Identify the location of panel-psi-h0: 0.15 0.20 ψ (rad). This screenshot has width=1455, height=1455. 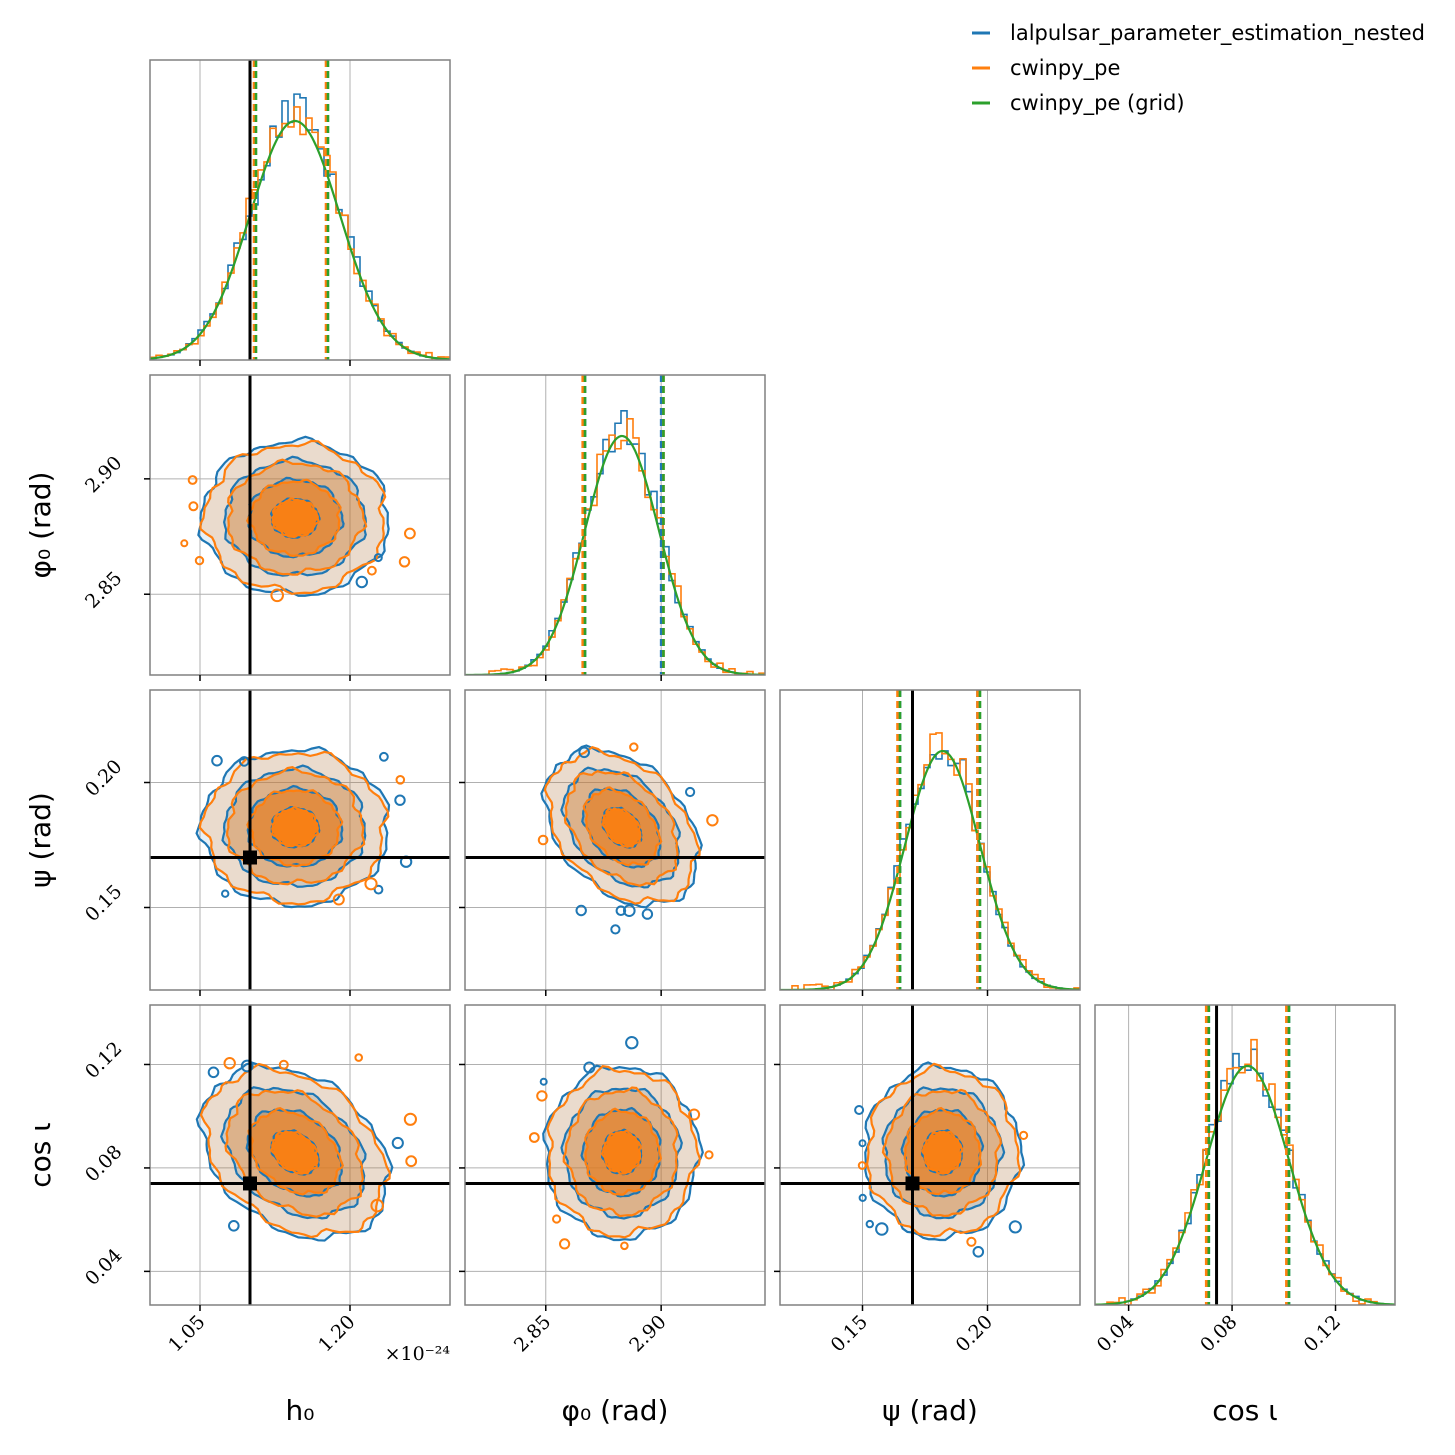
(237, 842).